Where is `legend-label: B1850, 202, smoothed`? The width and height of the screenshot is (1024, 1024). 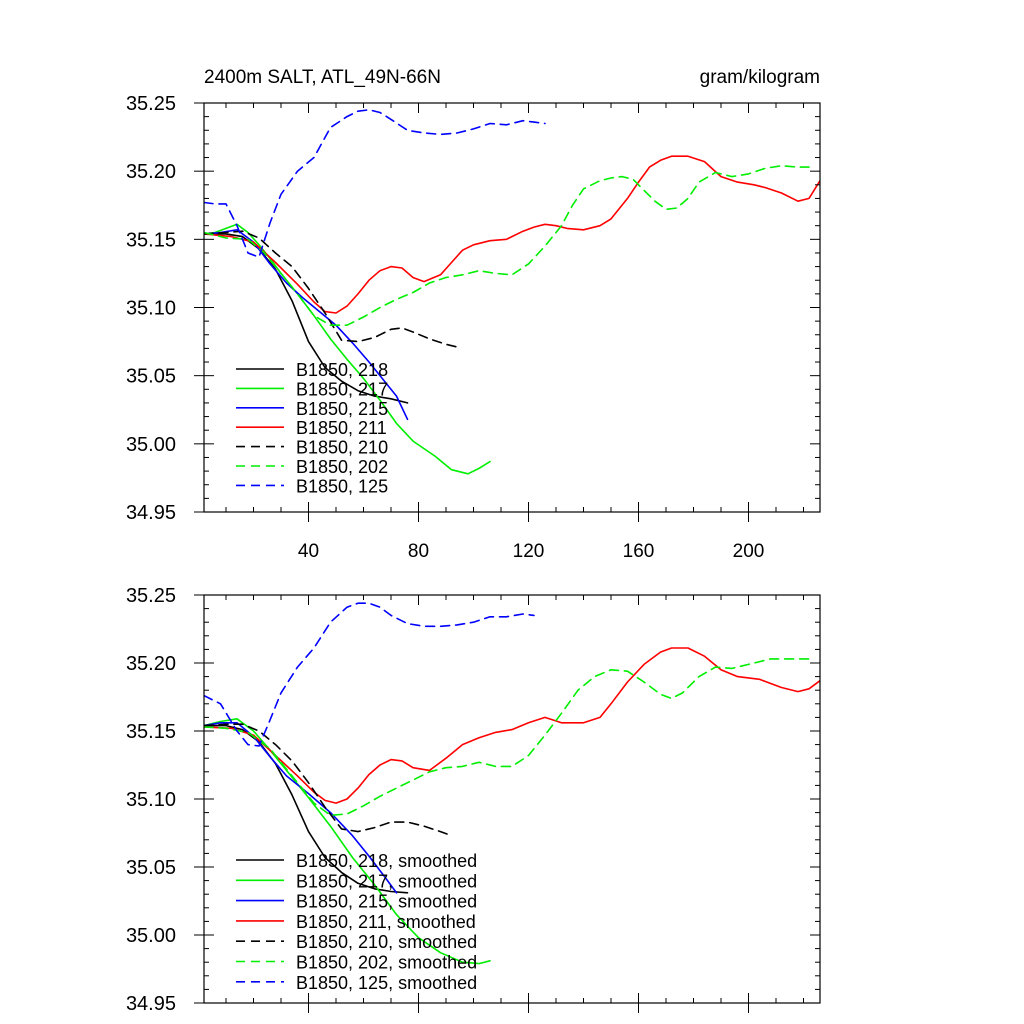
legend-label: B1850, 202, smoothed is located at coordinates (386, 963).